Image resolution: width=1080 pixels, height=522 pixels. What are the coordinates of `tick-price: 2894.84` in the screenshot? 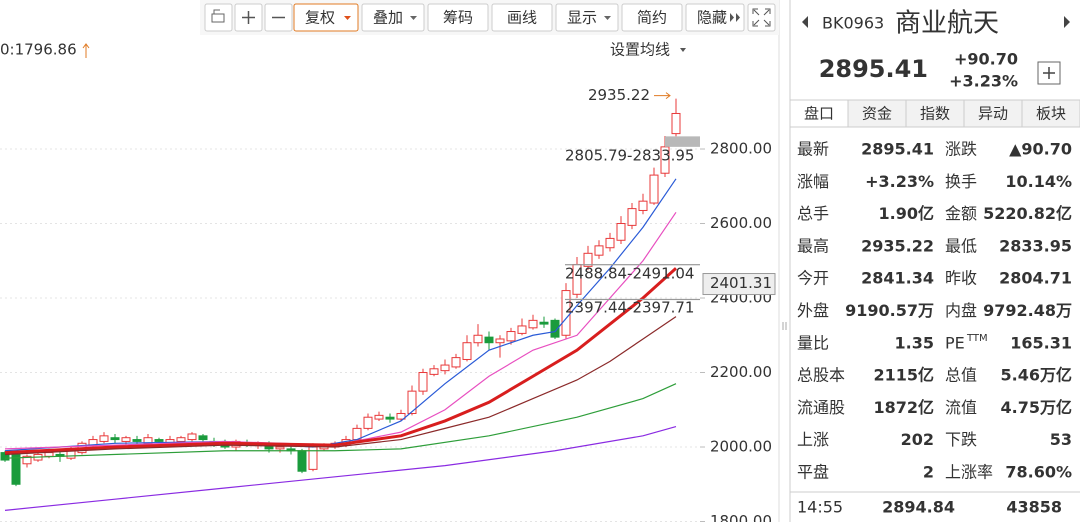 It's located at (918, 507).